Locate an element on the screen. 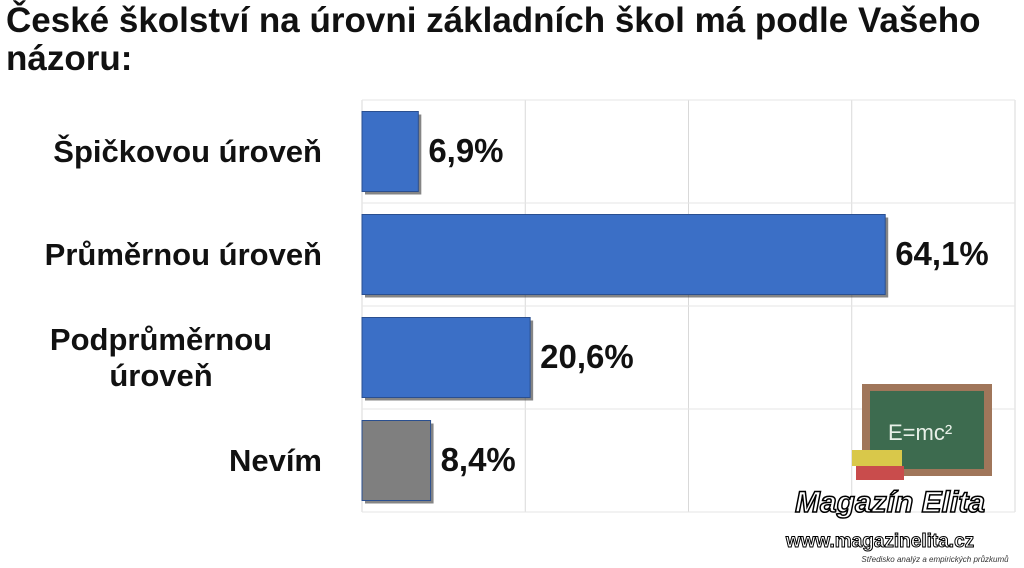 The width and height of the screenshot is (1024, 568). board-text: E=mc² is located at coordinates (920, 432).